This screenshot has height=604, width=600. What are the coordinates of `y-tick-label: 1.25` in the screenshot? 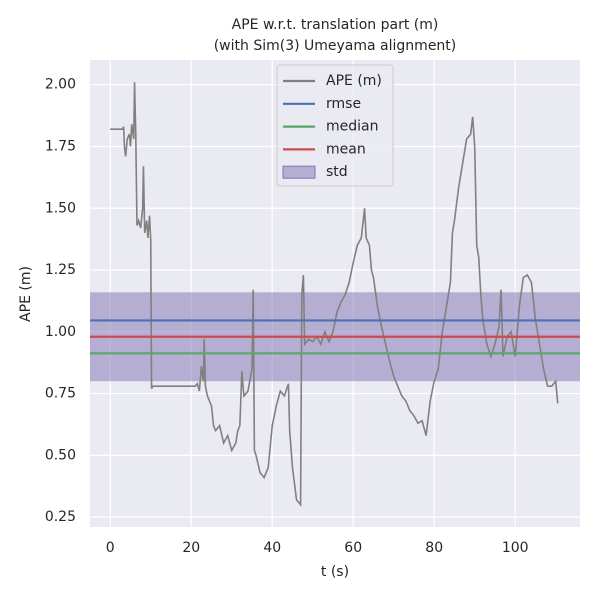 It's located at (60, 270).